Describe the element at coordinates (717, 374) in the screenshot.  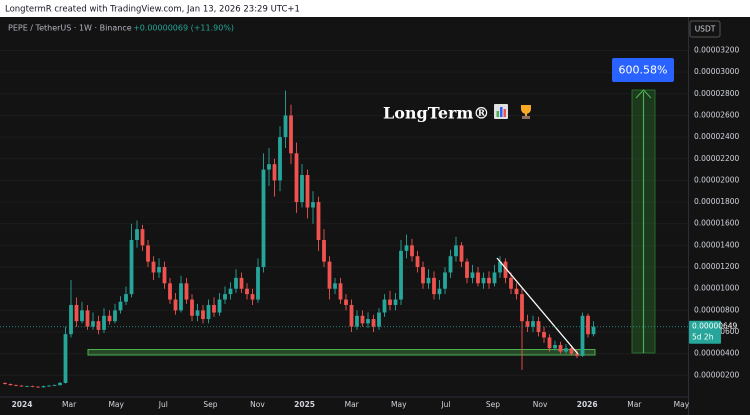
I see `y-tick-label: 0.00000200` at that location.